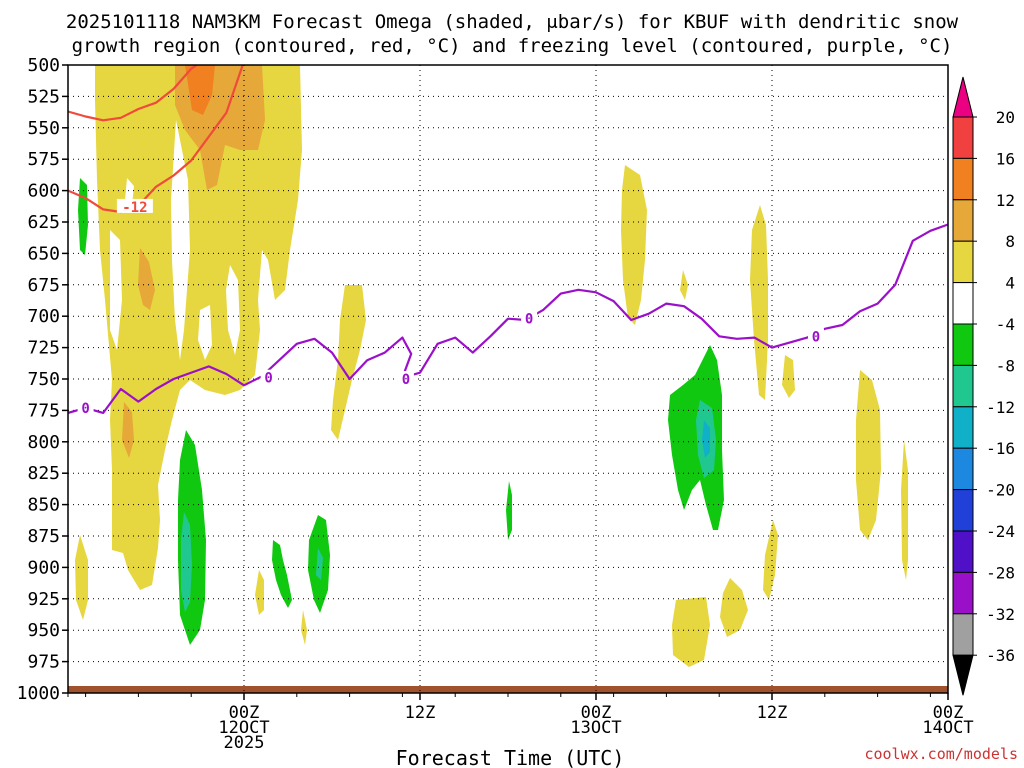 This screenshot has width=1024, height=768. I want to click on omega-region-4-8-g, so click(904, 510).